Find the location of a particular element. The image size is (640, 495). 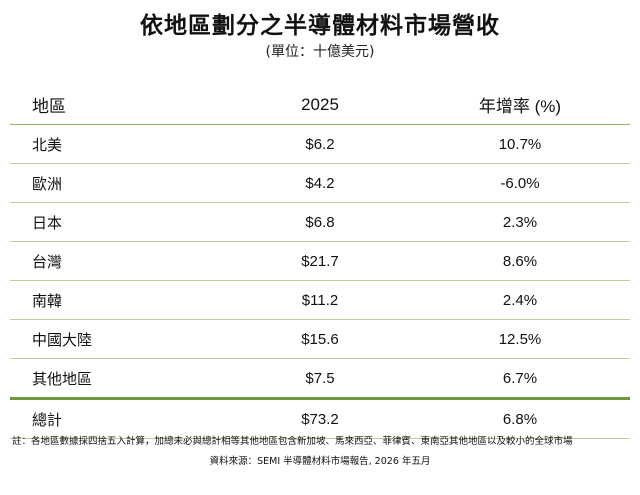

region-cell: 歐洲 is located at coordinates (47, 184).